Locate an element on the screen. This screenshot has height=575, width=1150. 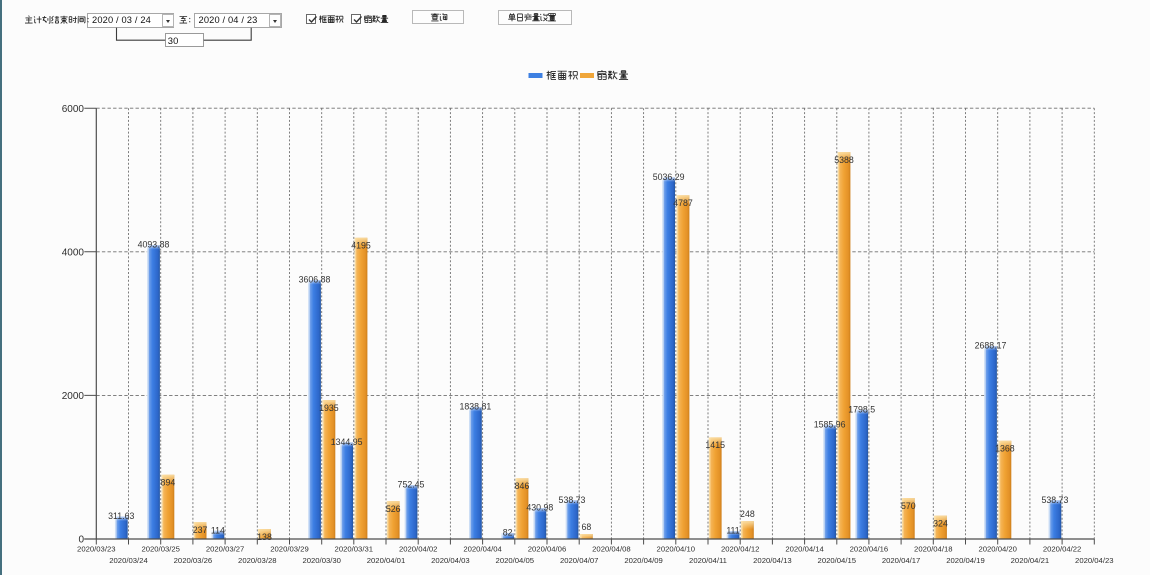
svg-text: 2020/03/30 is located at coordinates (321, 560).